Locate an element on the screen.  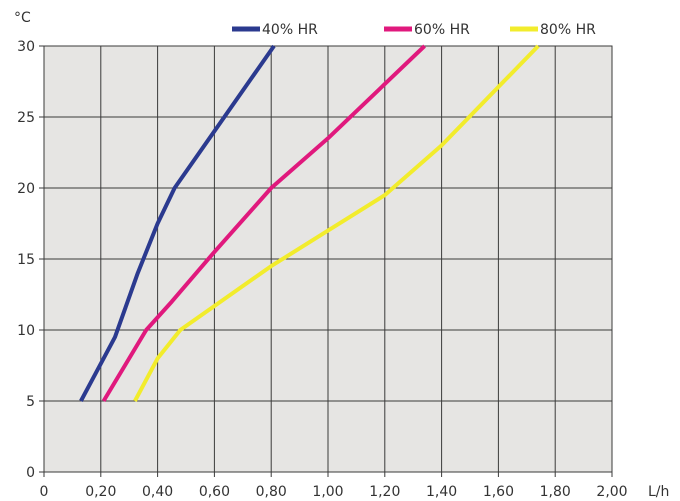
y-tick-label: 20 is located at coordinates (26, 189).